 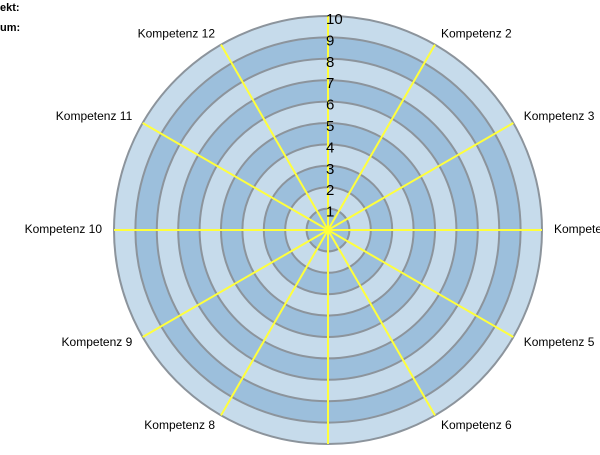 I want to click on category-label: Kompetenz 3, so click(x=559, y=116).